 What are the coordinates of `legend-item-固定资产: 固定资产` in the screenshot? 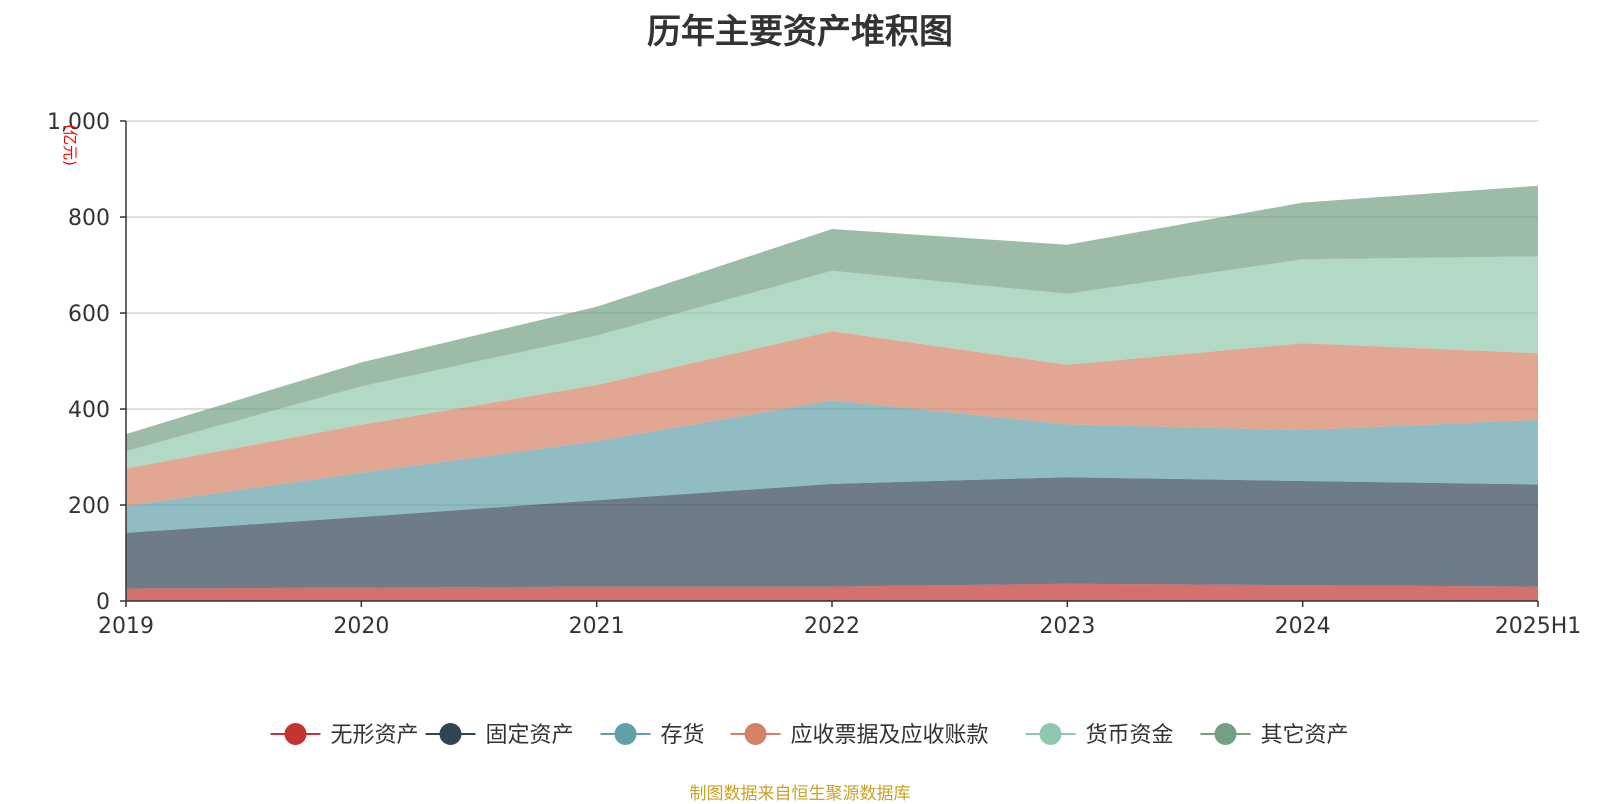 It's located at (499, 735).